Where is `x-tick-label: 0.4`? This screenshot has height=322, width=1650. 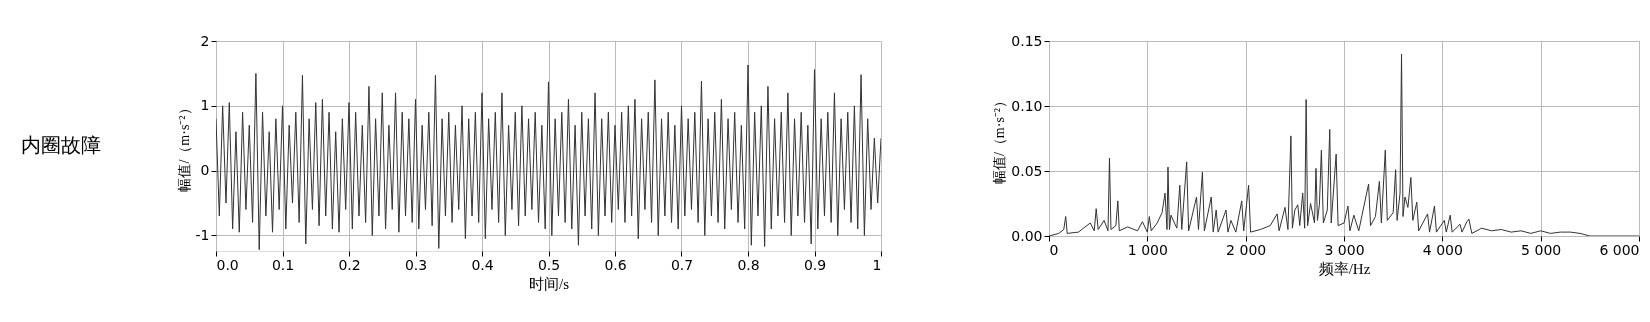 x-tick-label: 0.4 is located at coordinates (482, 264).